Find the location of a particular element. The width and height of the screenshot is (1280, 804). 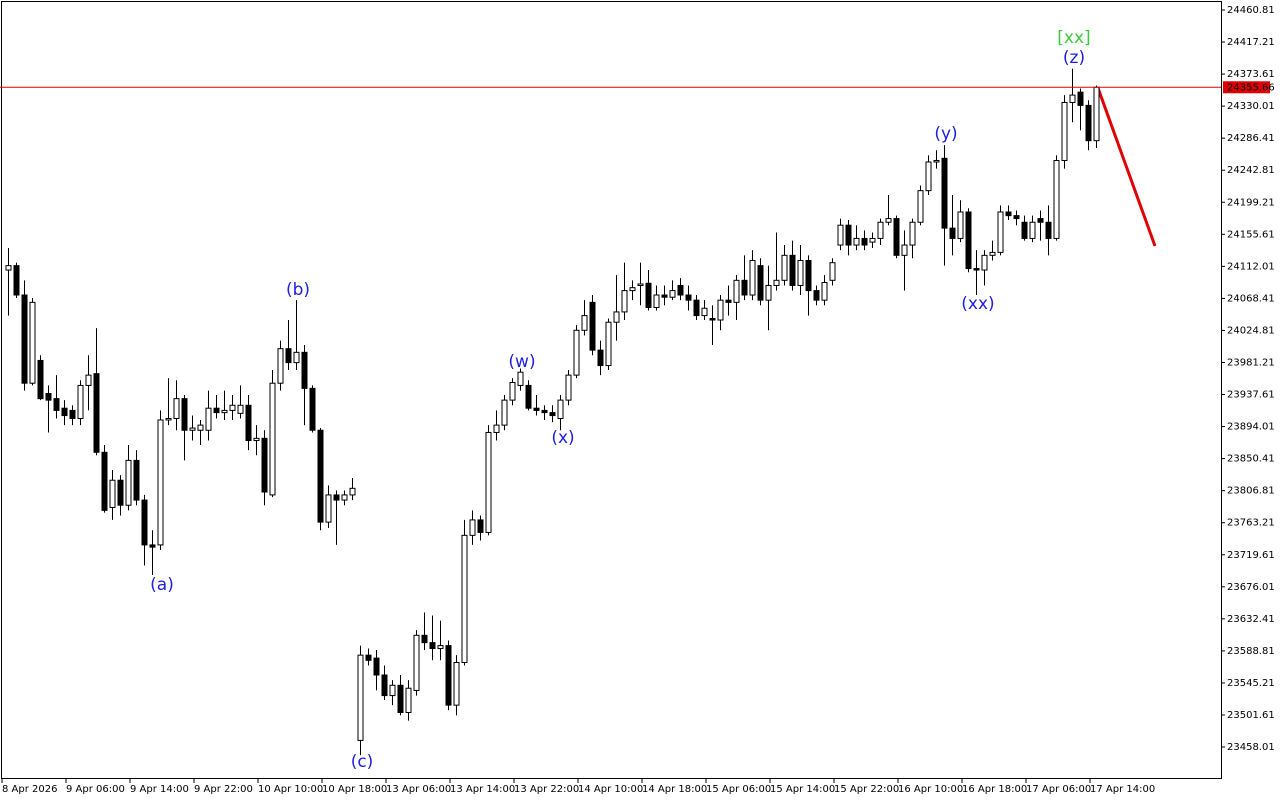

x-tick-label: 10 Apr 18:00 is located at coordinates (354, 789).